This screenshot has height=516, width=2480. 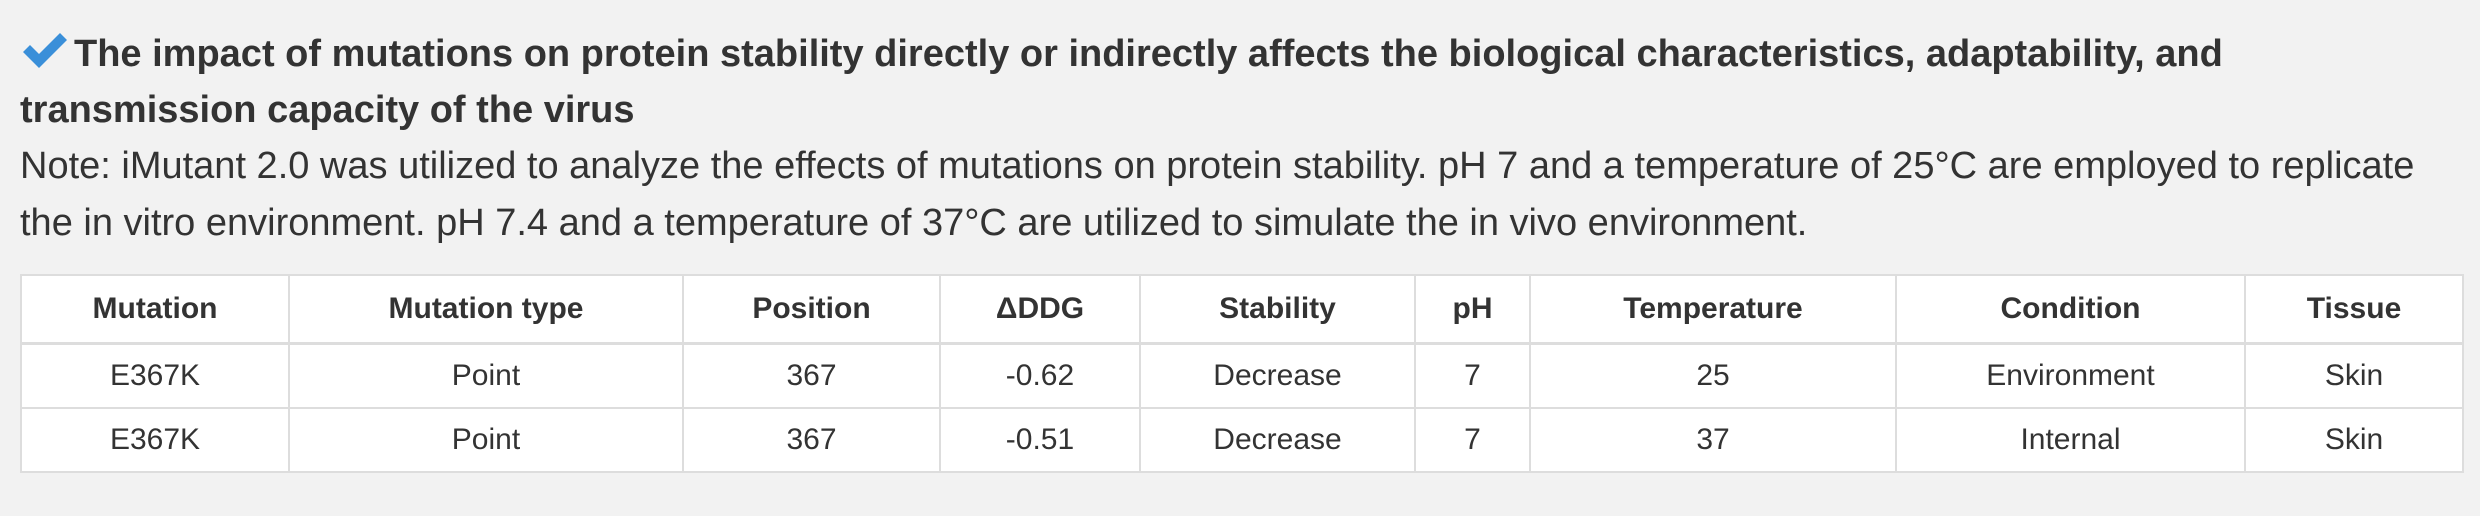 What do you see at coordinates (1472, 309) in the screenshot?
I see `column-header-ph: pH` at bounding box center [1472, 309].